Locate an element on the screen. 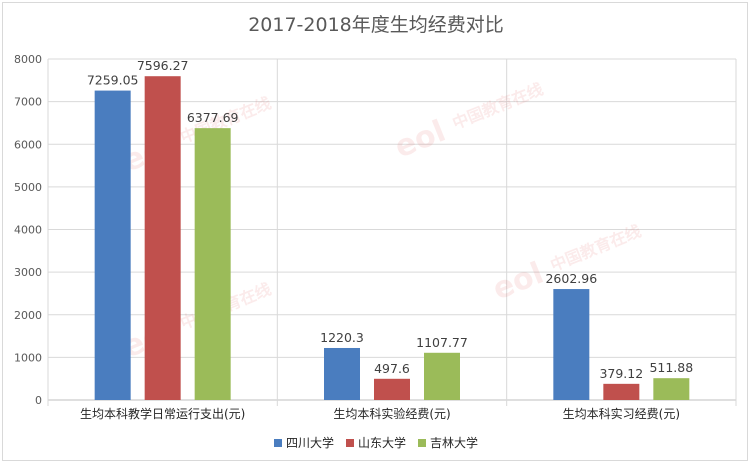 The image size is (752, 465). y-tick-label: 8000 is located at coordinates (28, 59).